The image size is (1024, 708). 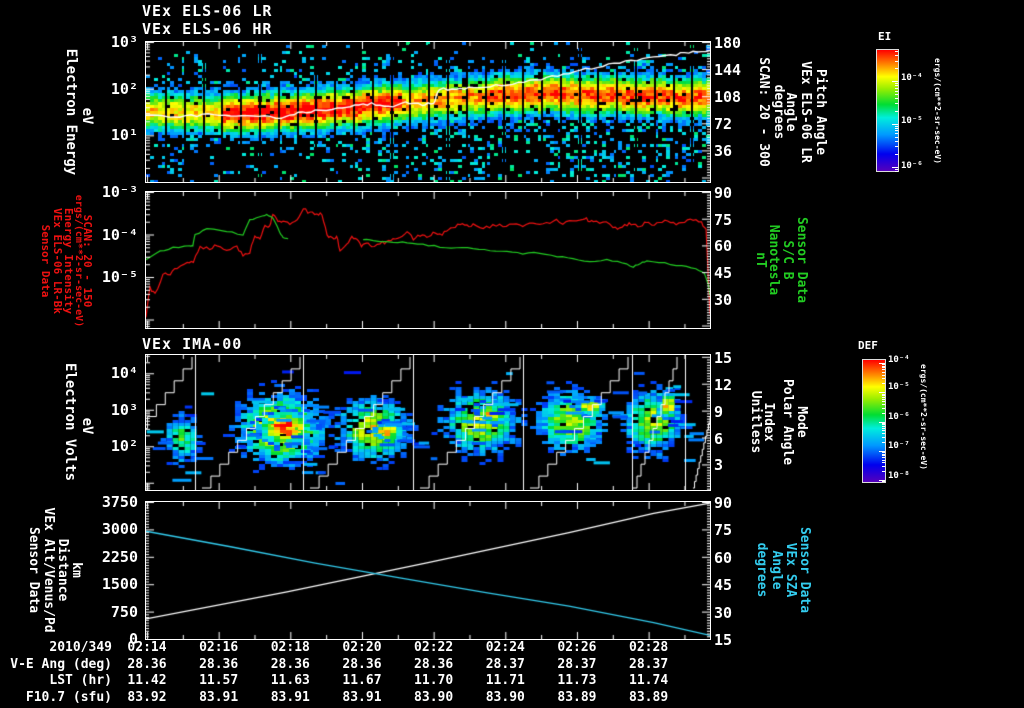 What do you see at coordinates (755, 422) in the screenshot?
I see `panel3-right-label-unitless: Unitless` at bounding box center [755, 422].